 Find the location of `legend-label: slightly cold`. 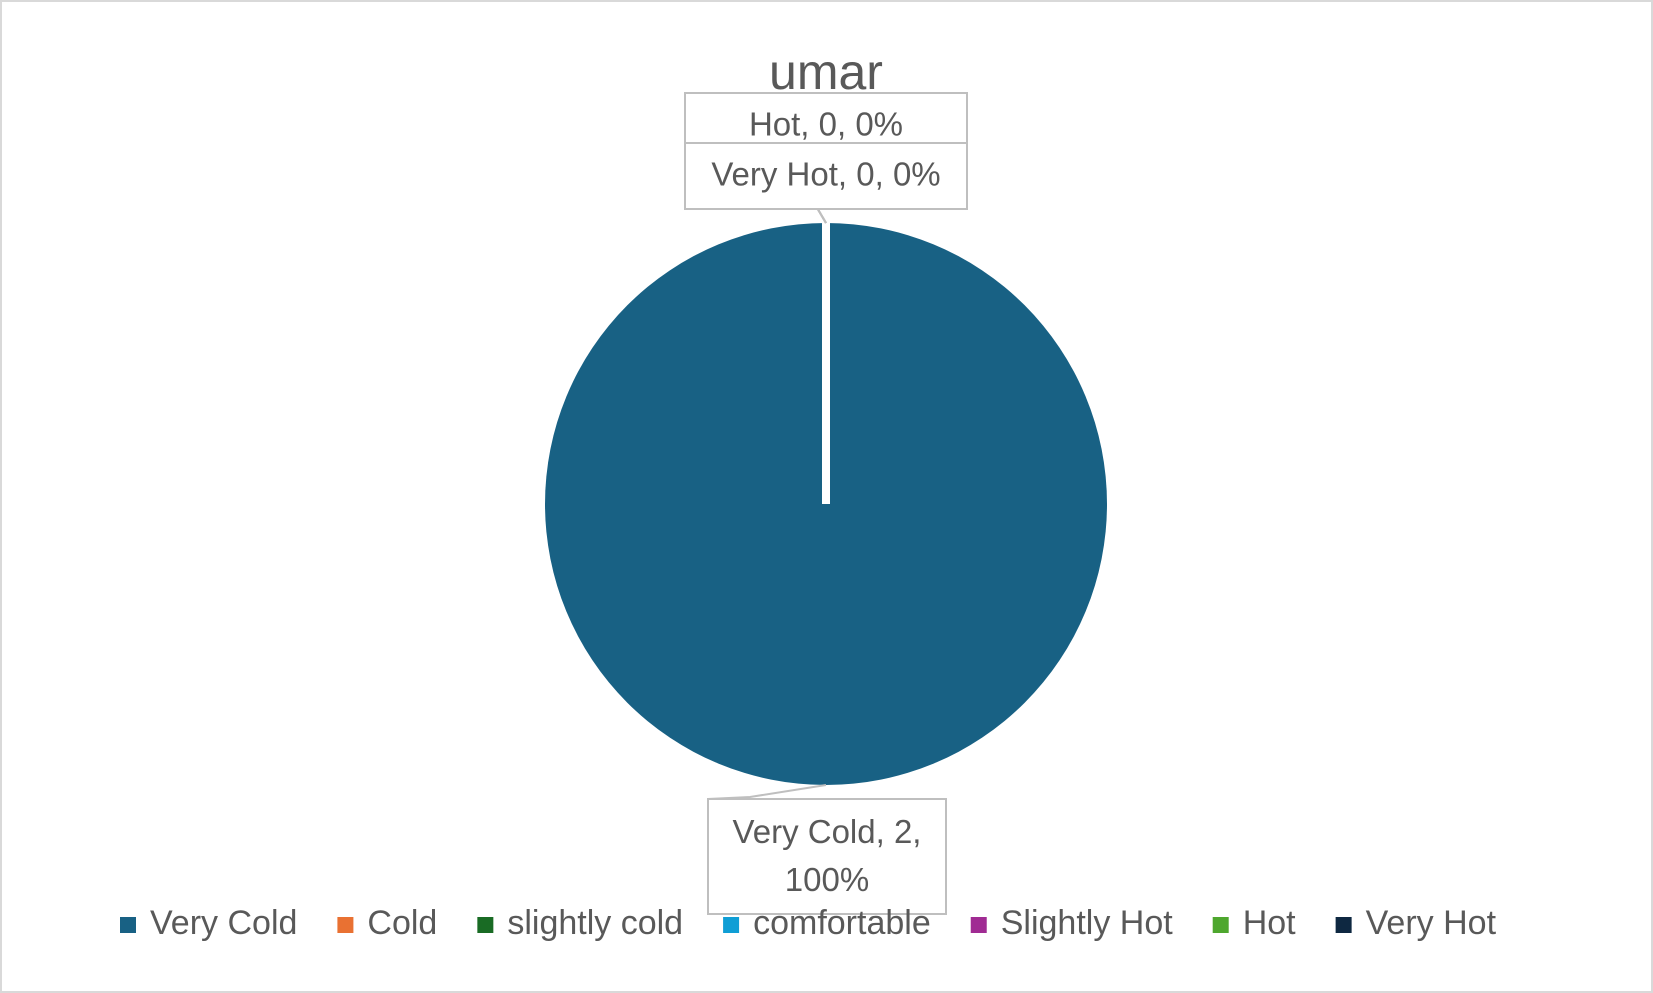

legend-label: slightly cold is located at coordinates (595, 923).